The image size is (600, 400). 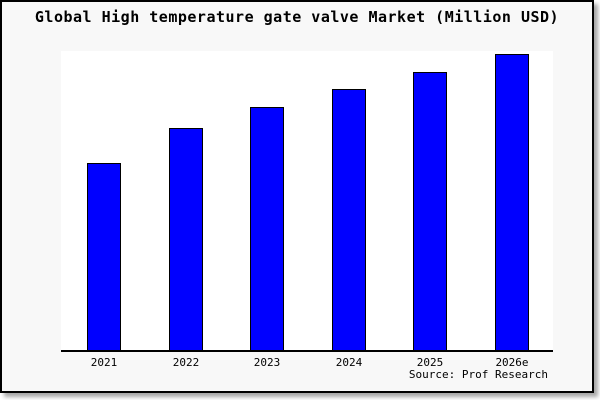 I want to click on bar-2021, so click(x=104, y=256).